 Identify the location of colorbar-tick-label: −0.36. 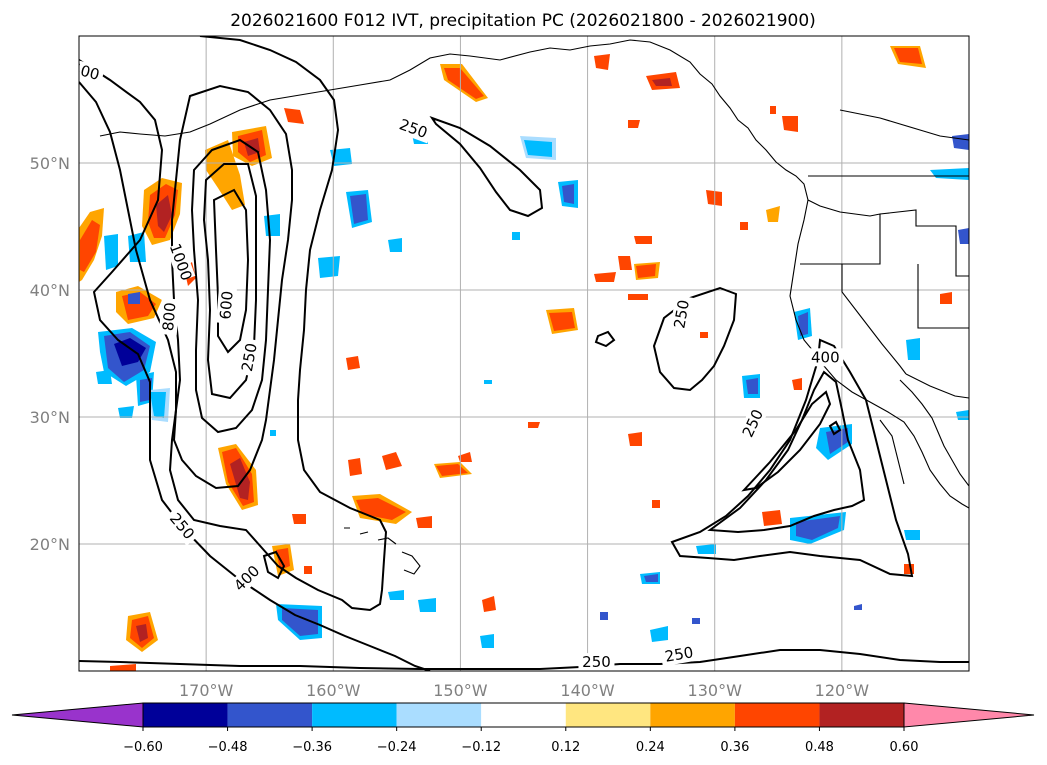
(312, 747).